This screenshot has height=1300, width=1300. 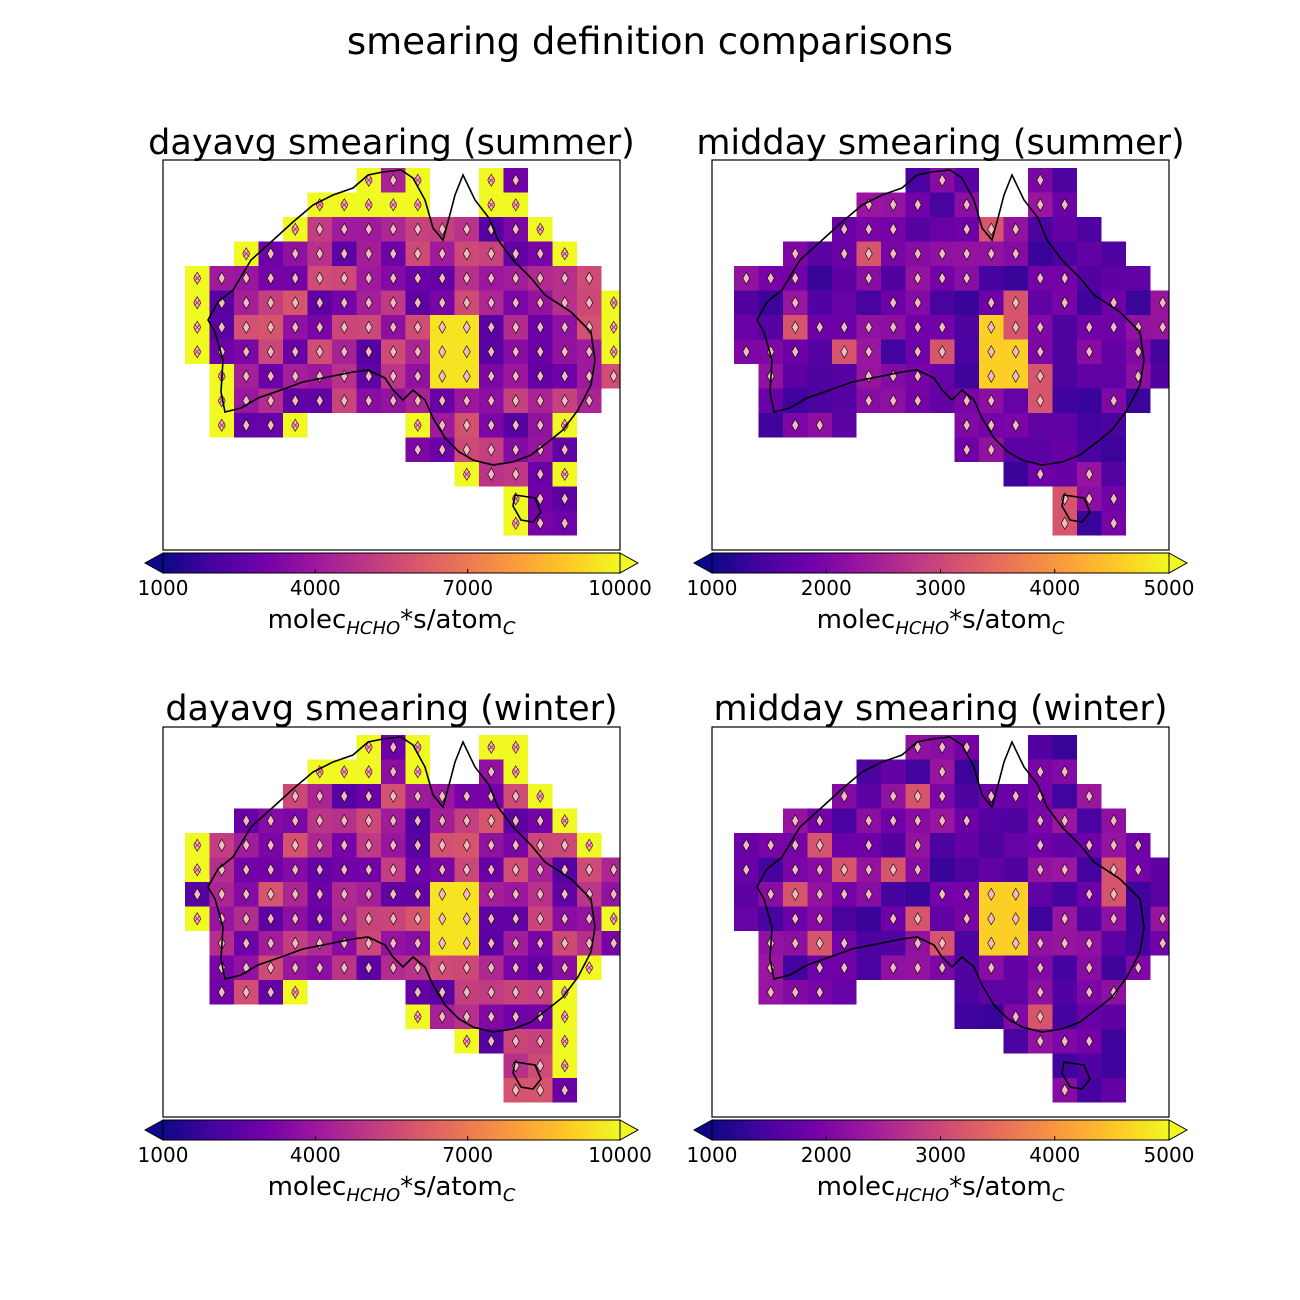 I want to click on colorbar-tick-label: 4000, so click(x=315, y=1155).